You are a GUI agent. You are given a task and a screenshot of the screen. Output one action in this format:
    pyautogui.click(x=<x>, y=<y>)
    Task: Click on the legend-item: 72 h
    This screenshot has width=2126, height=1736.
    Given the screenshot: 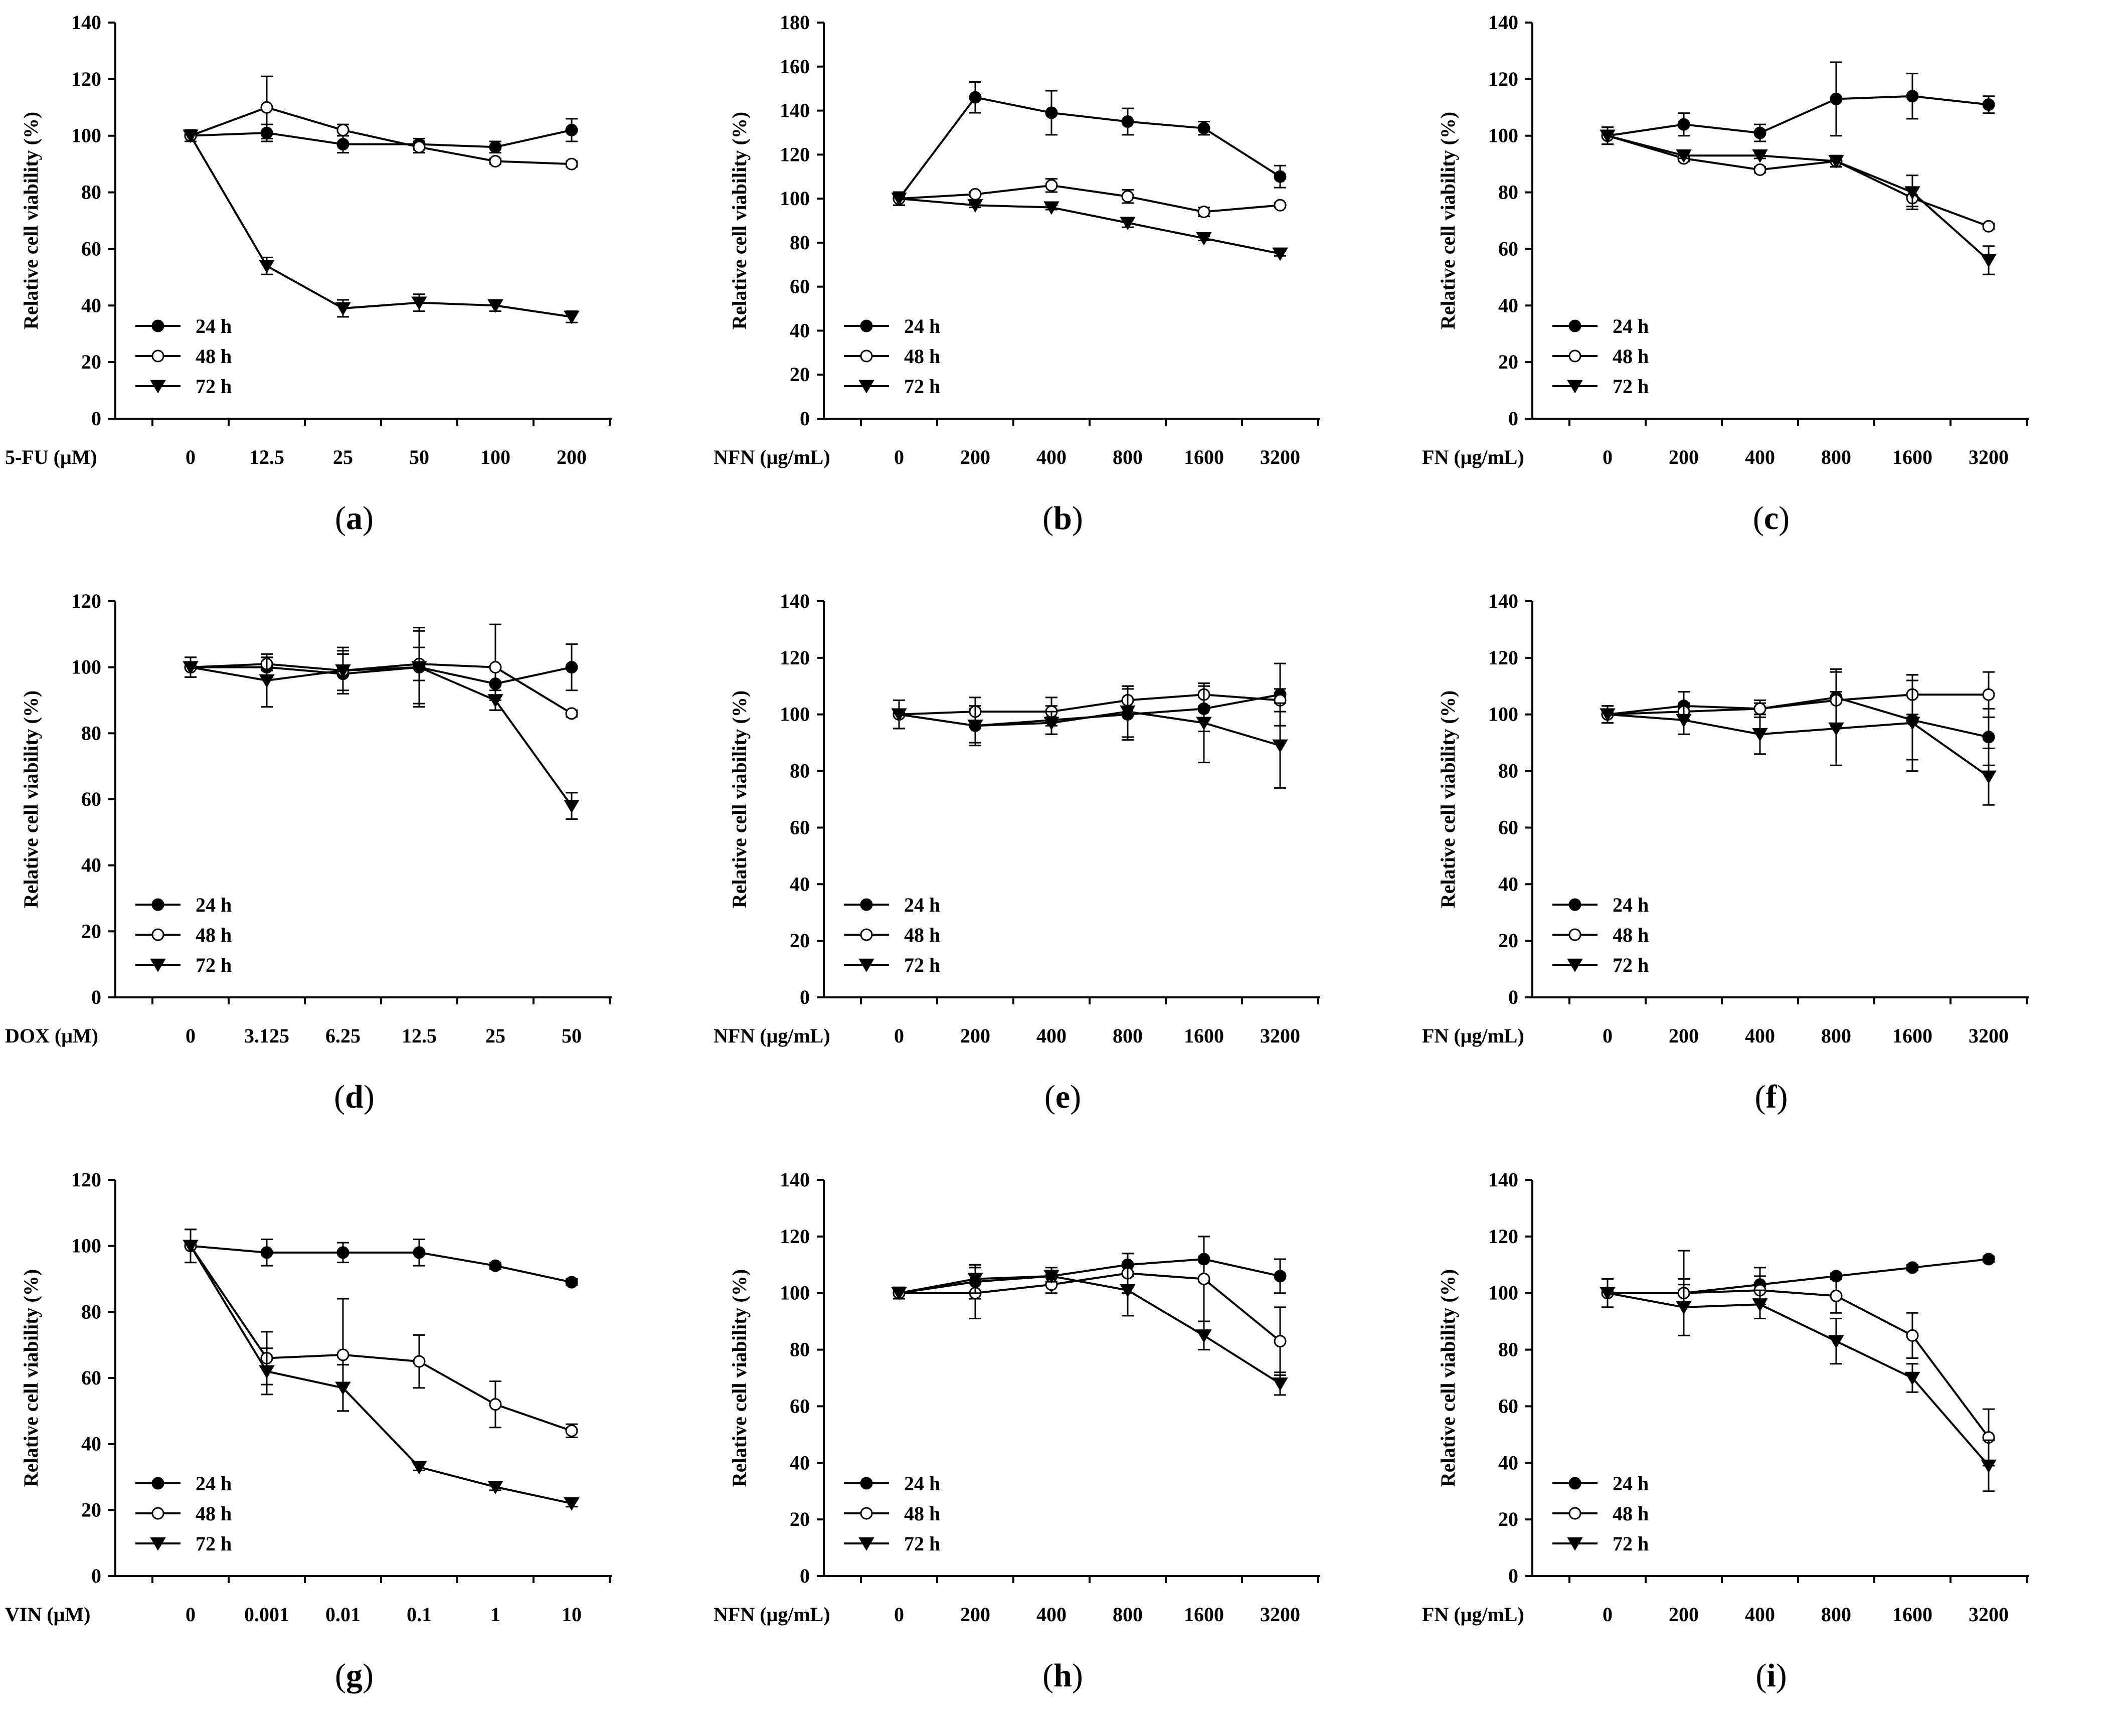 What is the action you would take?
    pyautogui.click(x=1600, y=386)
    